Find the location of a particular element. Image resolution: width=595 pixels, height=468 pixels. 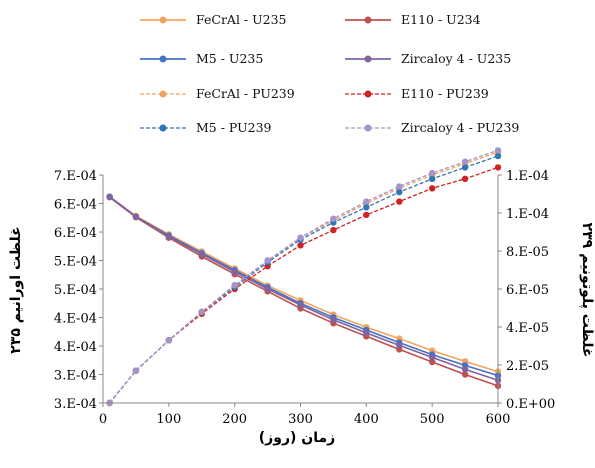

legend-label: FeCrAl - PU239 is located at coordinates (245, 93).